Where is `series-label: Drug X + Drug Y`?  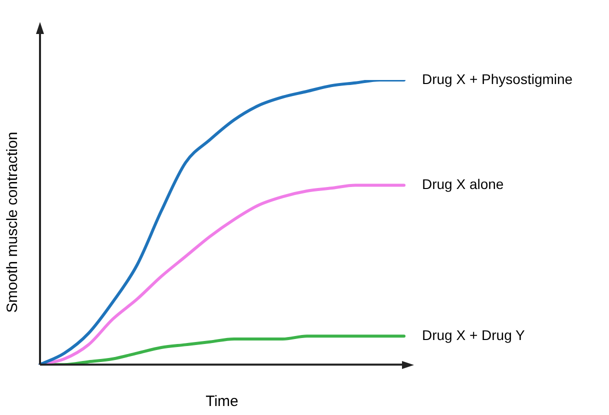 series-label: Drug X + Drug Y is located at coordinates (474, 335).